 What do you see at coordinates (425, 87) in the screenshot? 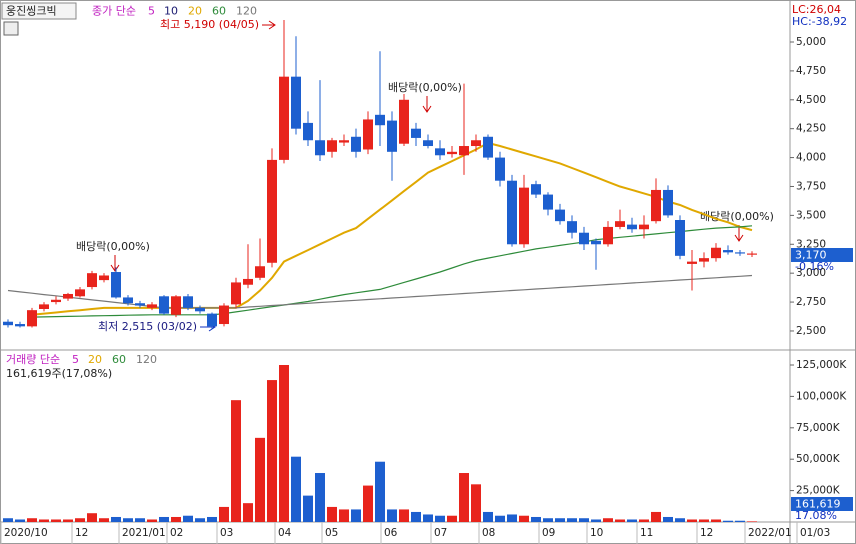
I see `dividend-annotation: 배당락(0,00%)` at bounding box center [425, 87].